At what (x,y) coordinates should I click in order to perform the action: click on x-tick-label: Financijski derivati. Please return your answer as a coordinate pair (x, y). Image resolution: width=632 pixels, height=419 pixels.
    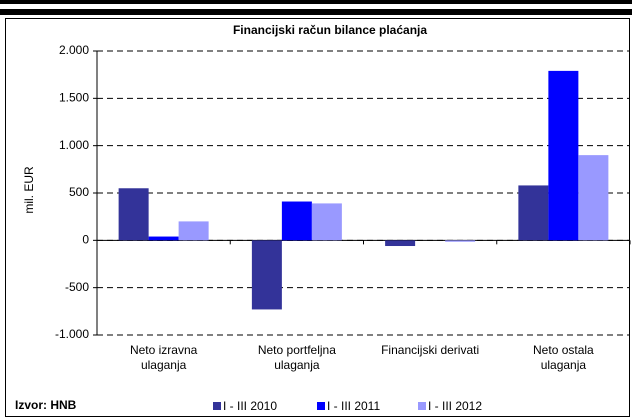
    Looking at the image, I should click on (430, 350).